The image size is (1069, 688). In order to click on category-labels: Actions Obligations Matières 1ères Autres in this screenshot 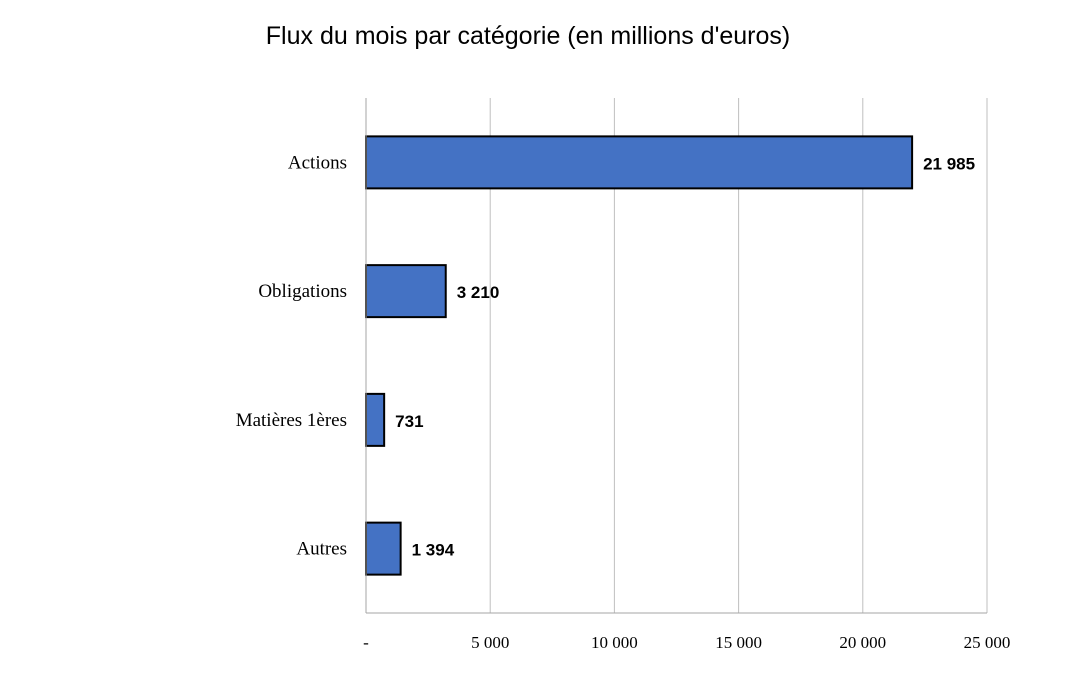, I will do `click(291, 355)`.